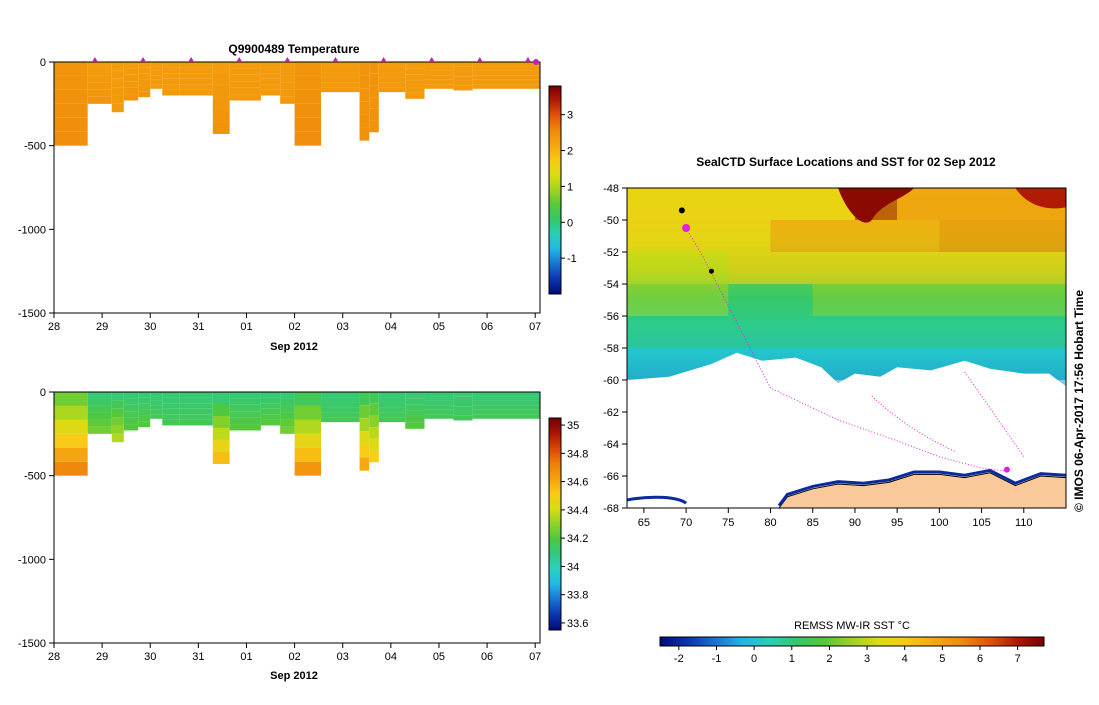  I want to click on x-tick-label: 105, so click(981, 523).